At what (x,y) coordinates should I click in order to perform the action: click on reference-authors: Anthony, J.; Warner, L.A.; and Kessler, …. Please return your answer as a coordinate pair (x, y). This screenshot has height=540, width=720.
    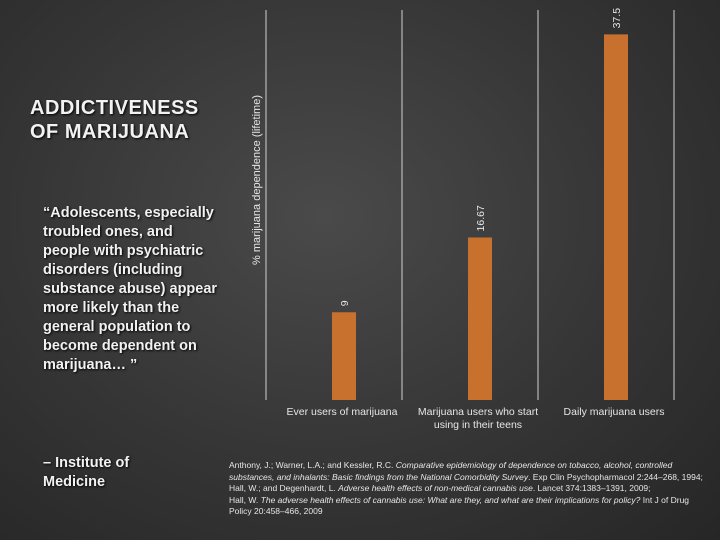
    Looking at the image, I should click on (312, 465).